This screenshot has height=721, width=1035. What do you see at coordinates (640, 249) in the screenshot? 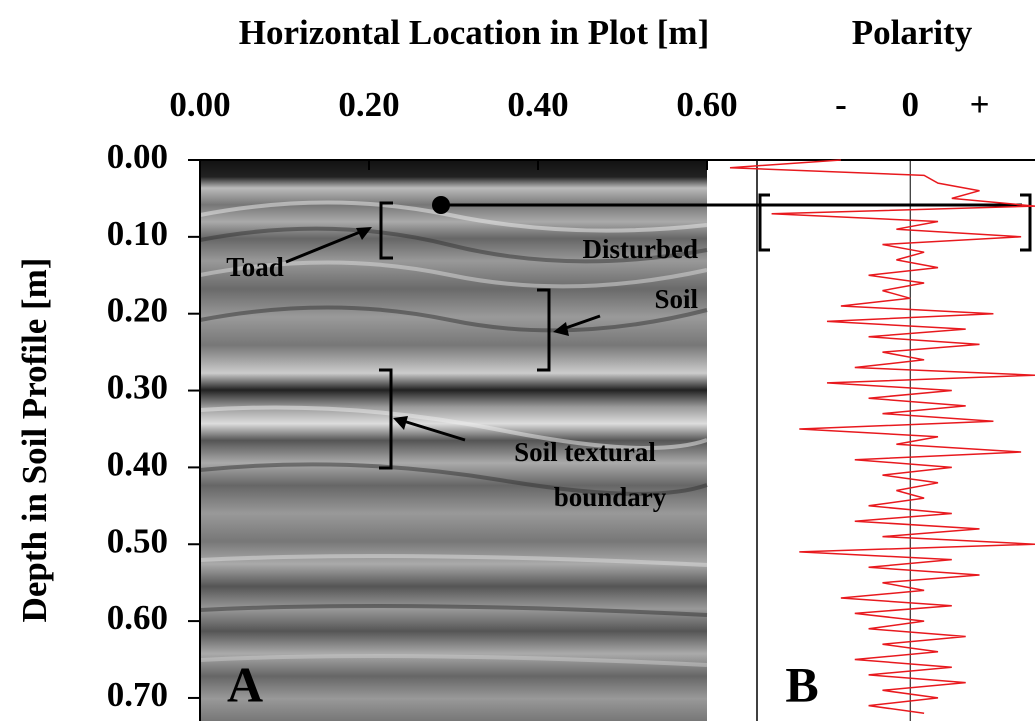
I see `annotation: Disturbed` at bounding box center [640, 249].